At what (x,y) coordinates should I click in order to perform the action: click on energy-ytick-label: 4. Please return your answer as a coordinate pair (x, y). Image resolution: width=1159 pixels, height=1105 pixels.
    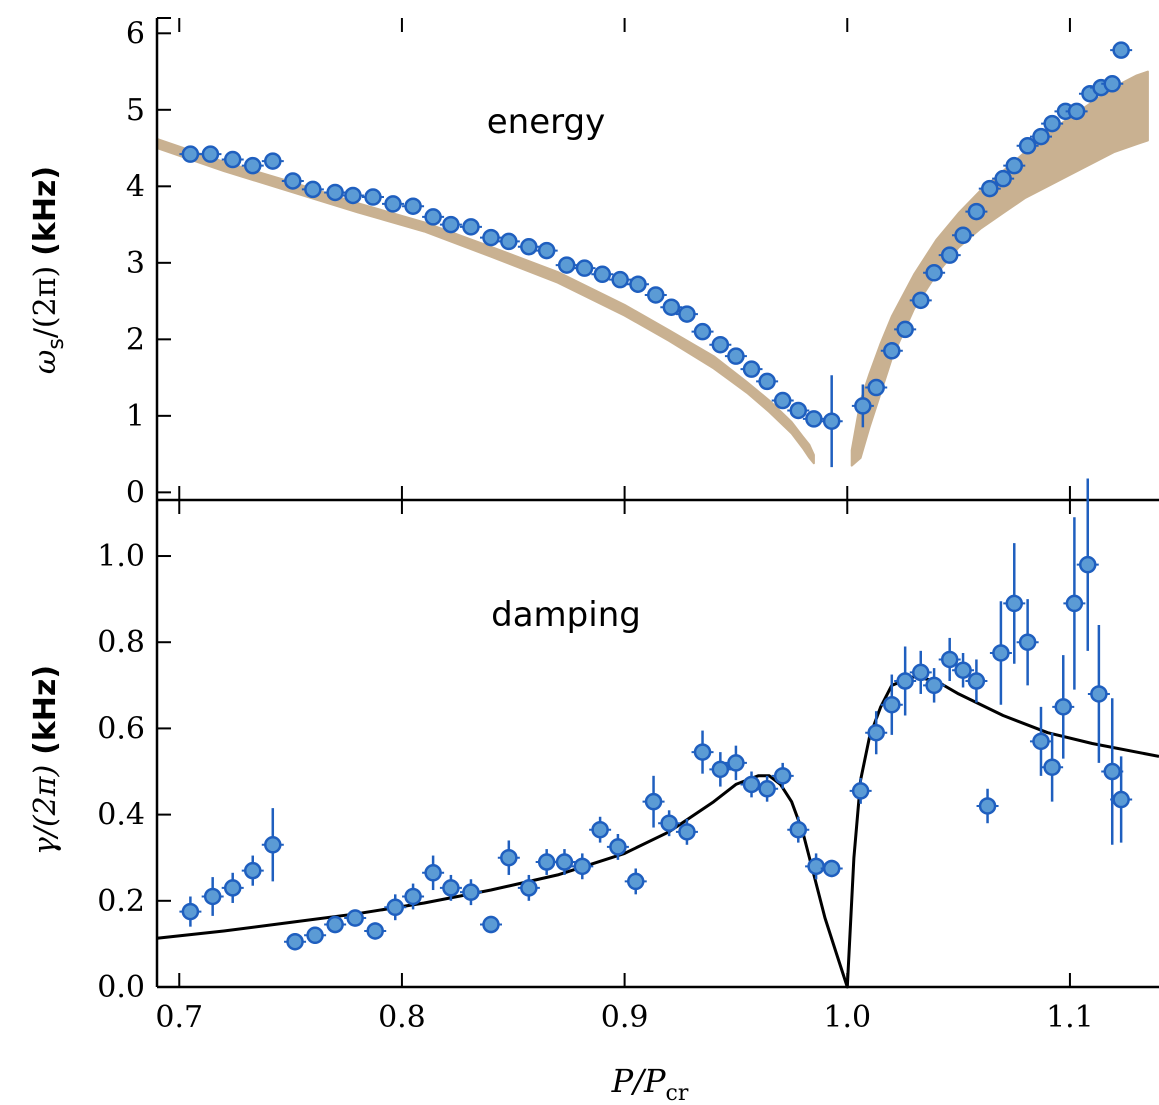
    Looking at the image, I should click on (135, 186).